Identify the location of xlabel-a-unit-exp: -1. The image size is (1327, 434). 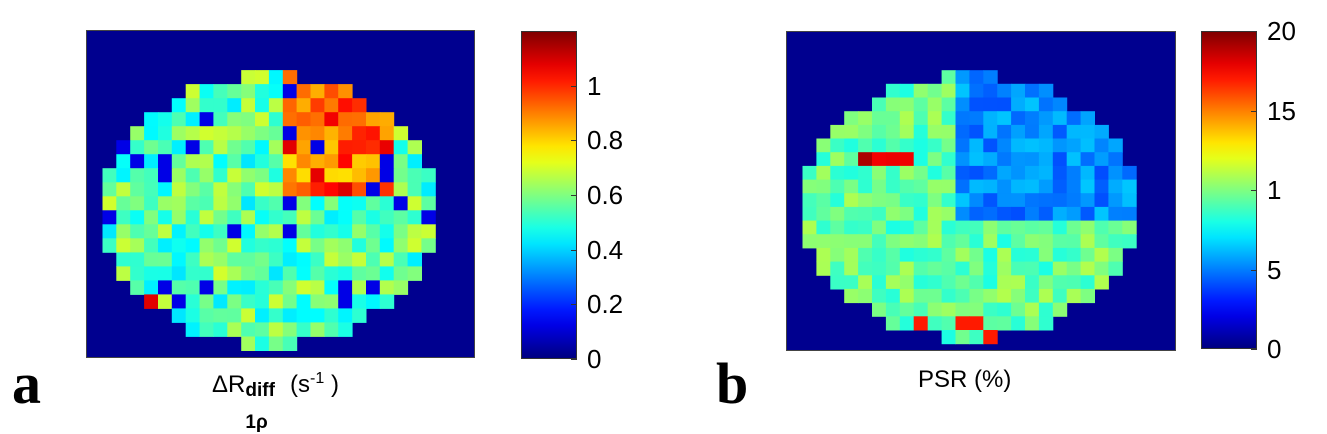
(317, 378).